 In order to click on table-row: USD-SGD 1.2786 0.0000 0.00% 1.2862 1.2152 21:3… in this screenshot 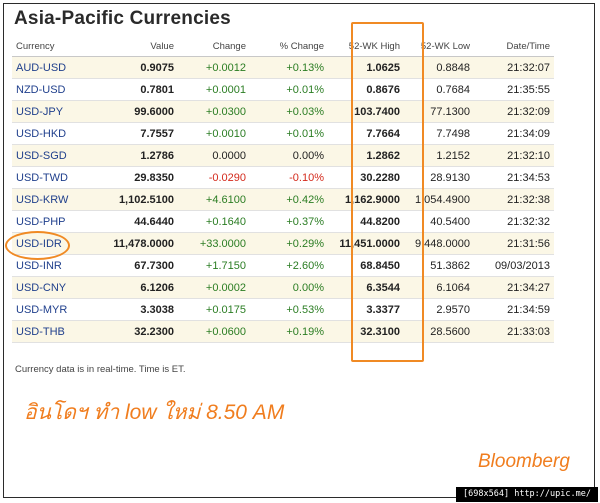, I will do `click(283, 155)`.